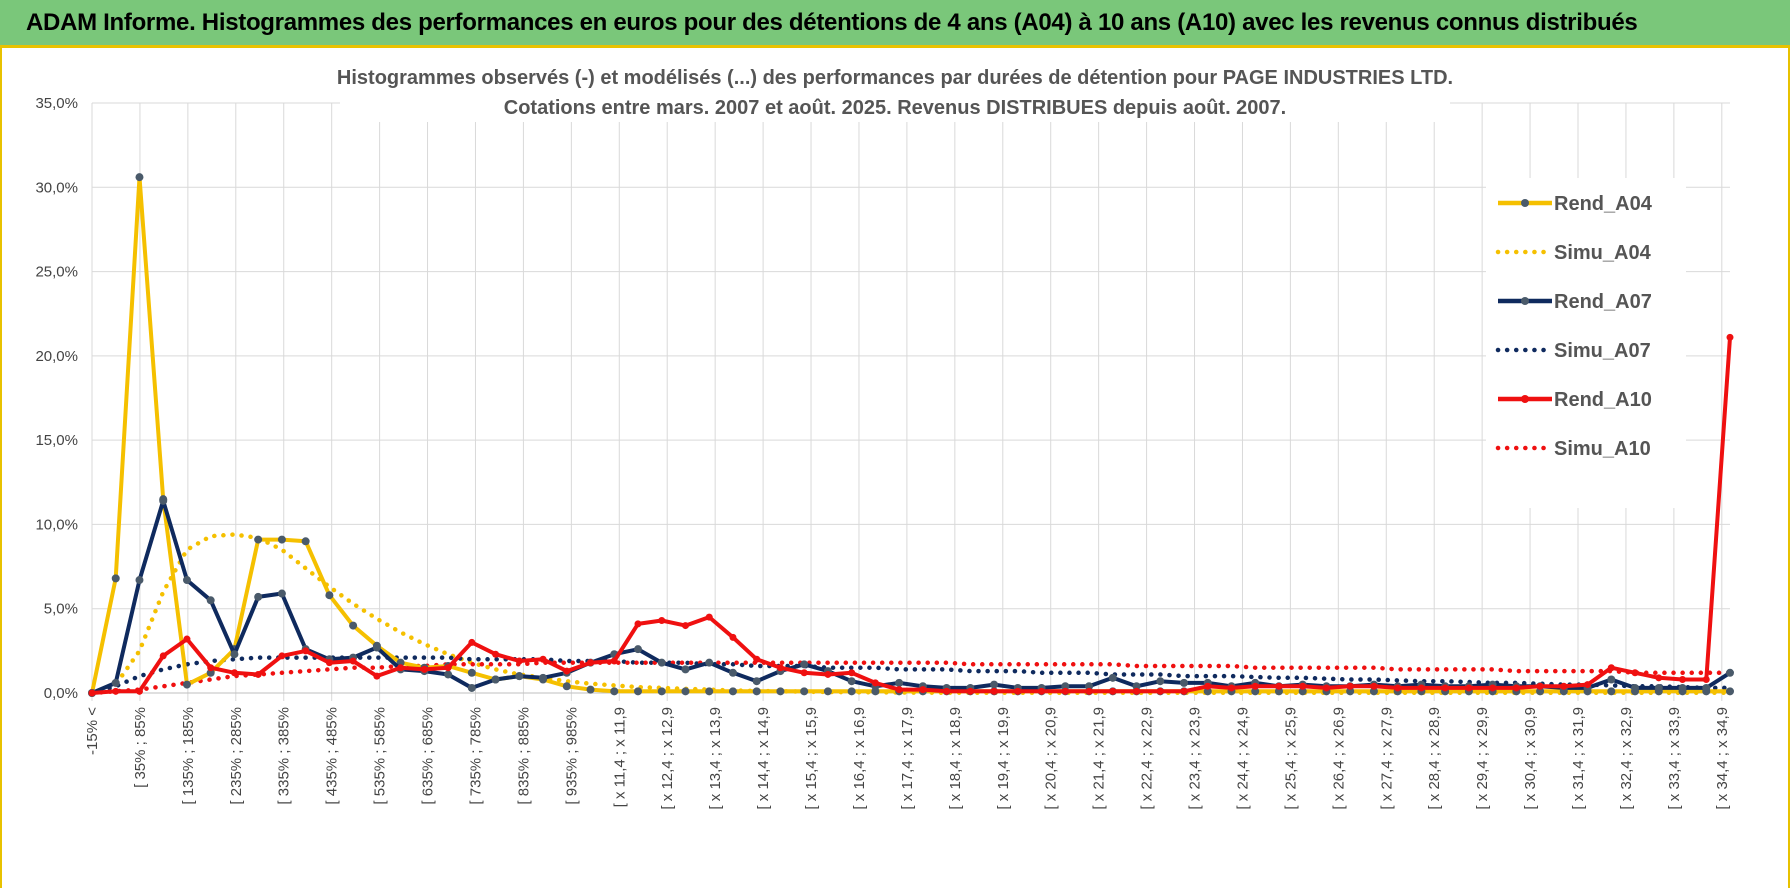  I want to click on x-tick-label: [ x 22,4 ; x 22,9, so click(1147, 758).